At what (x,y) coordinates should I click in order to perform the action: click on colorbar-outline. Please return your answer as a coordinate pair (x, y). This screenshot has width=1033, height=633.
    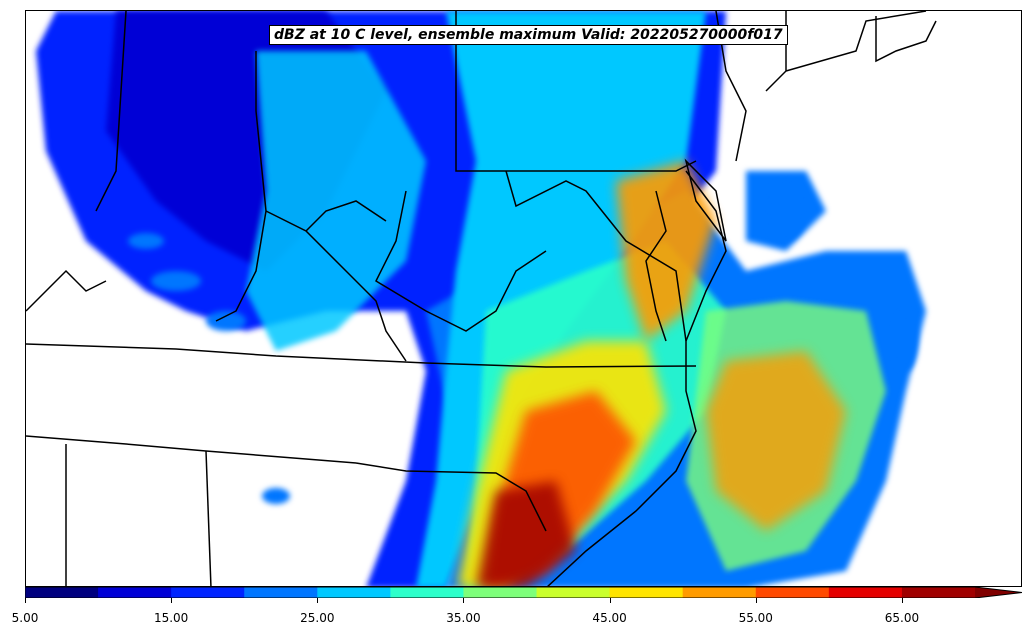
    Looking at the image, I should click on (523, 592).